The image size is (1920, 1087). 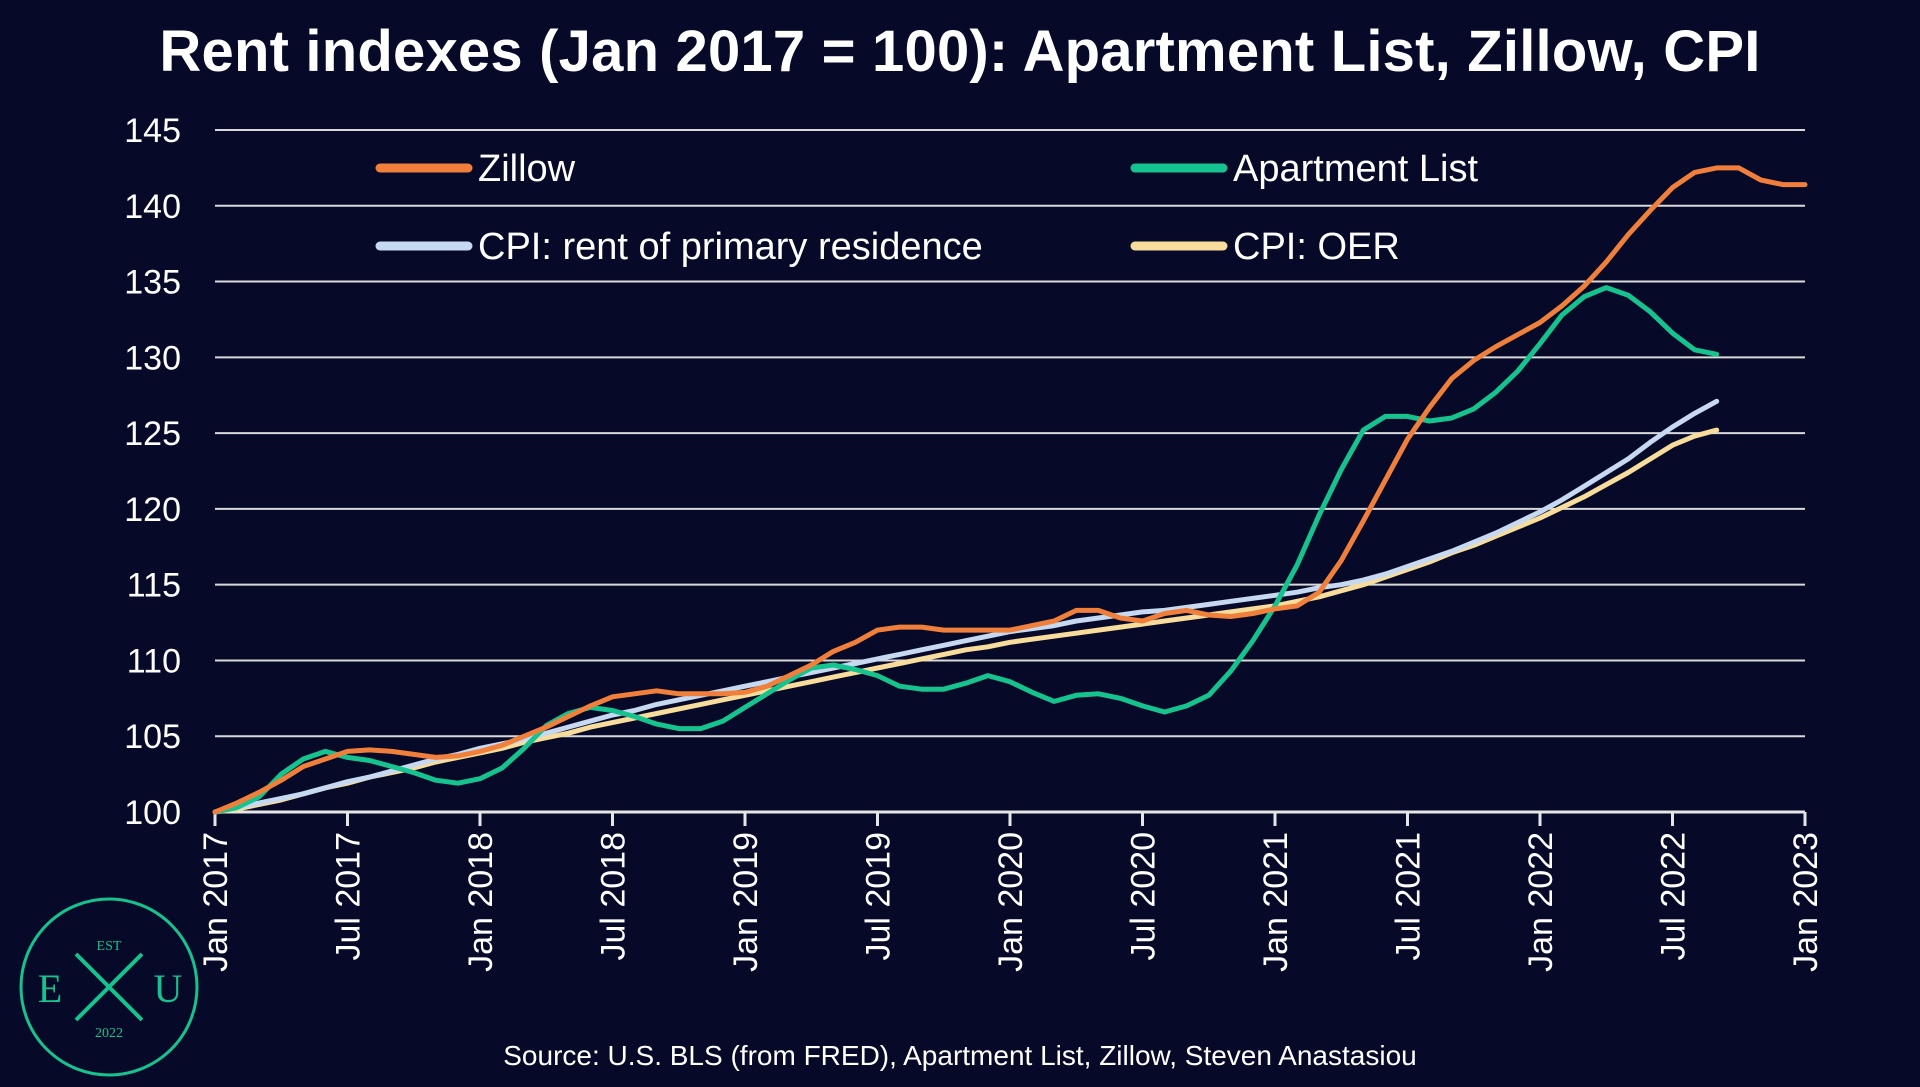 I want to click on legend-label: CPI: OER, so click(x=1316, y=247).